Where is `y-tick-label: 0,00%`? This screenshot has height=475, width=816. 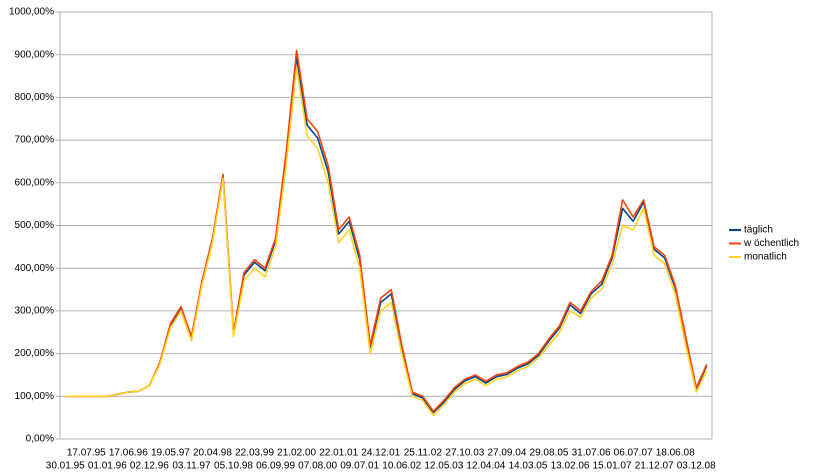 y-tick-label: 0,00% is located at coordinates (40, 439).